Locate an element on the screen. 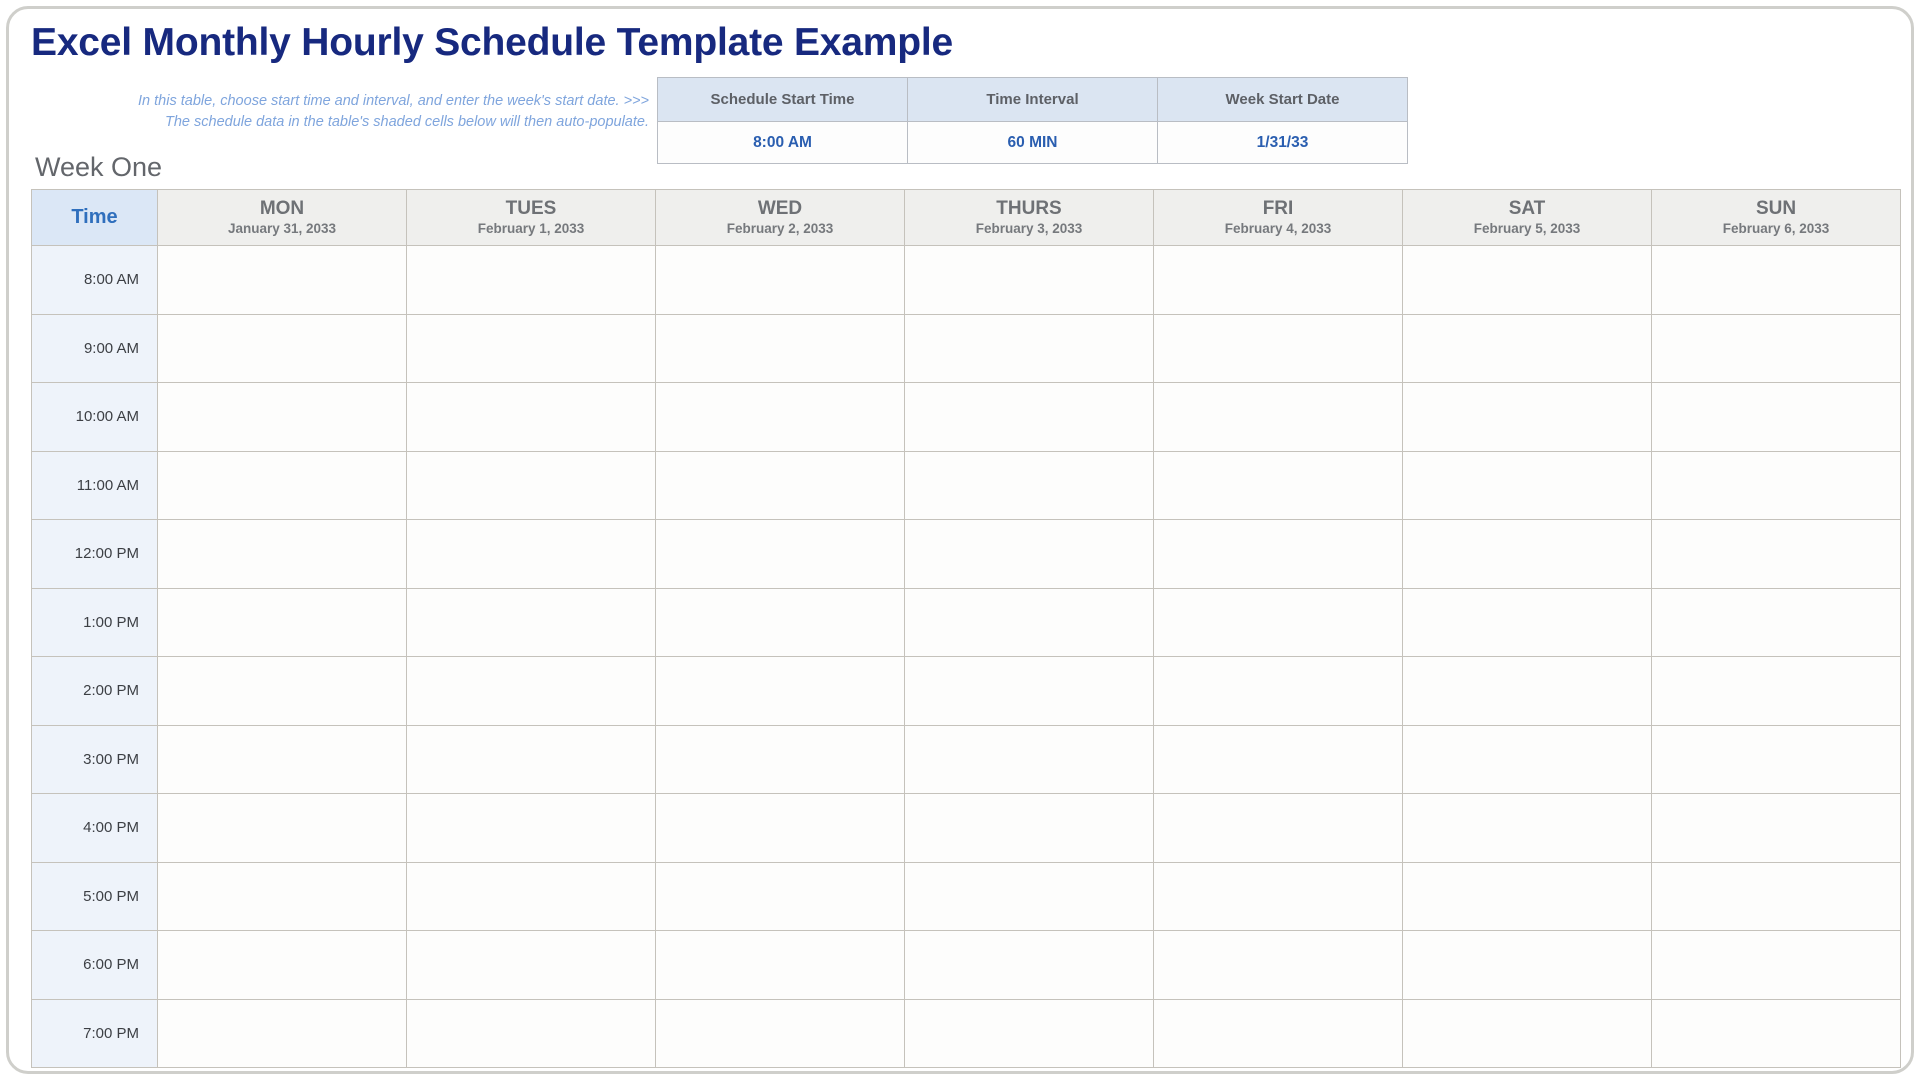  day-date: January 31, 2033 is located at coordinates (282, 228).